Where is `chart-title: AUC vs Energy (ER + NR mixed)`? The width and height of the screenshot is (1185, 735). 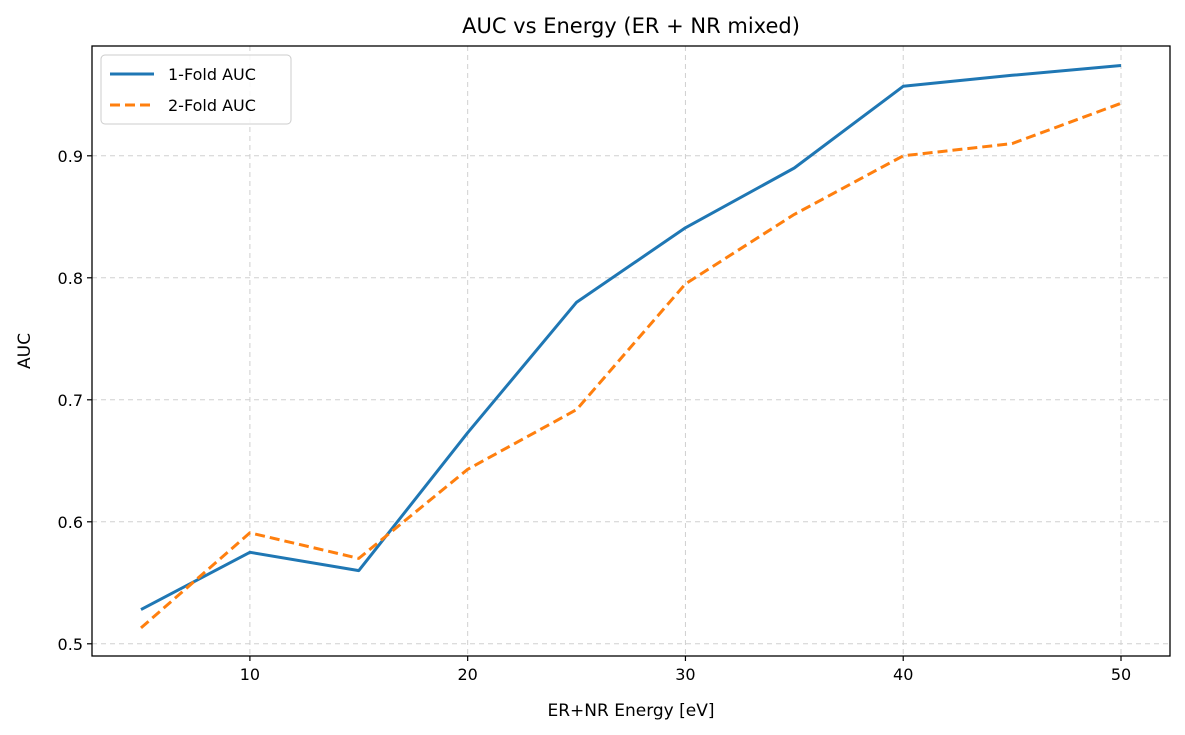 chart-title: AUC vs Energy (ER + NR mixed) is located at coordinates (631, 26).